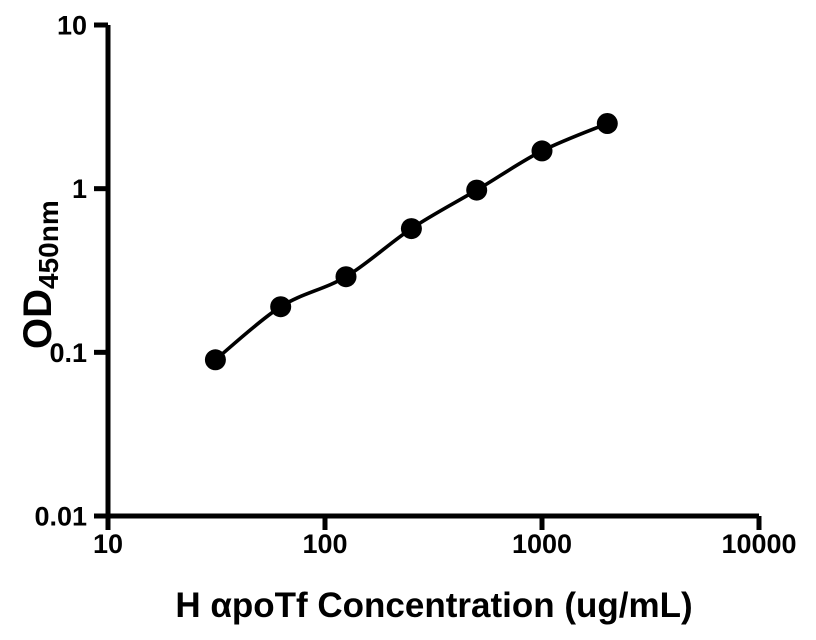 Image resolution: width=816 pixels, height=640 pixels. What do you see at coordinates (38, 319) in the screenshot?
I see `y-axis-title-main: OD` at bounding box center [38, 319].